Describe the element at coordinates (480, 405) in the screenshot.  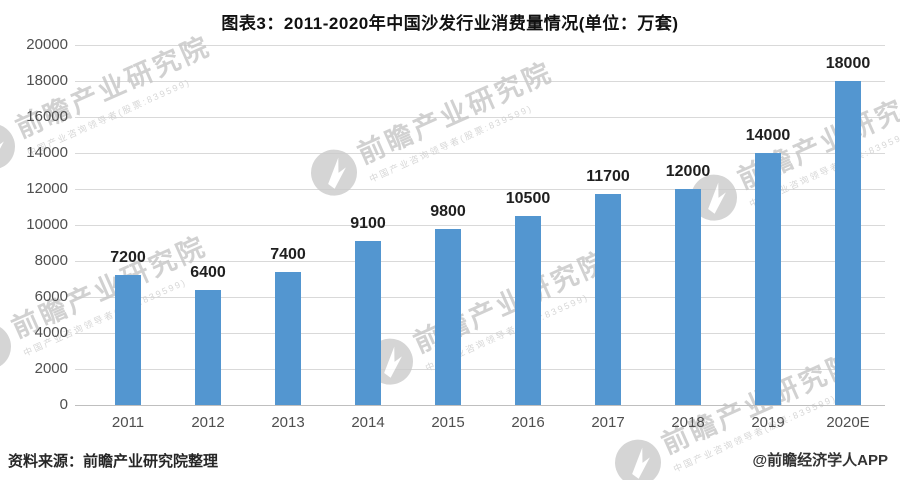
I see `x-axis-line` at that location.